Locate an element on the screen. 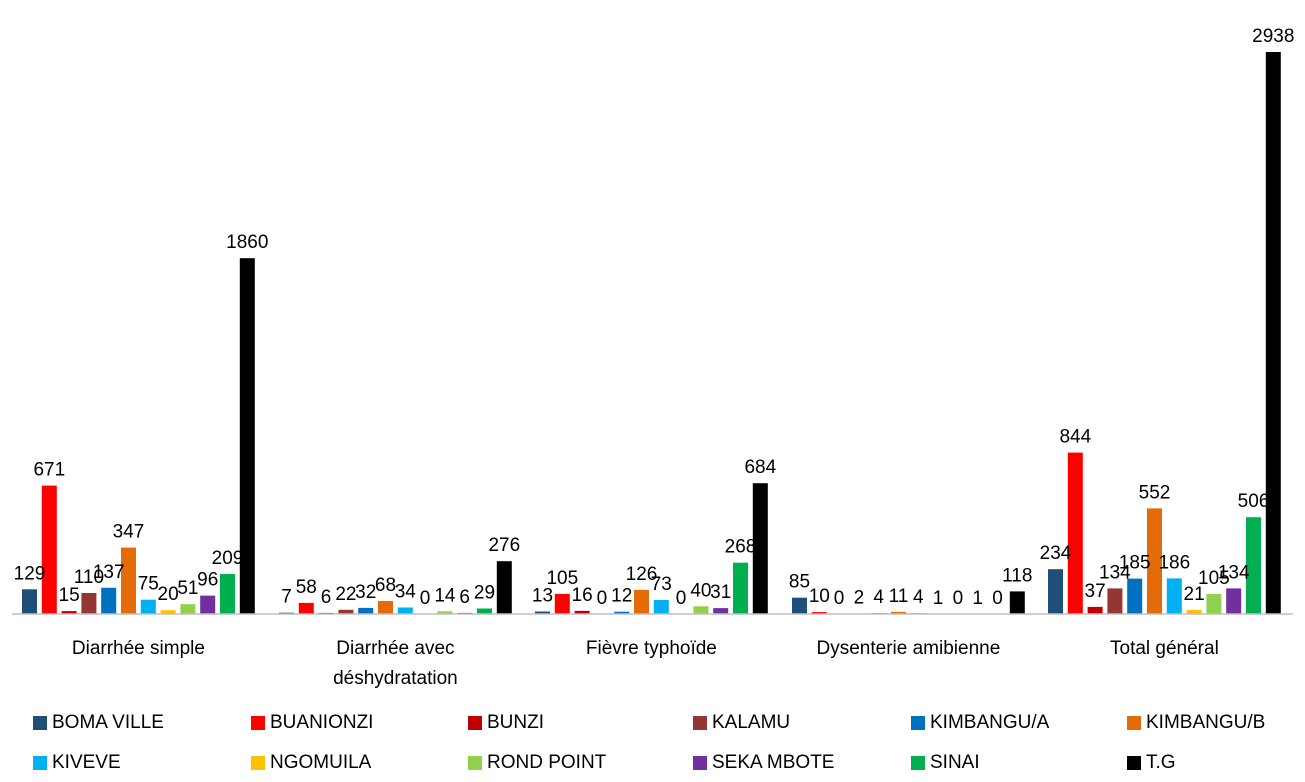 The height and width of the screenshot is (782, 1305). bar-value-label: 234 is located at coordinates (1056, 553).